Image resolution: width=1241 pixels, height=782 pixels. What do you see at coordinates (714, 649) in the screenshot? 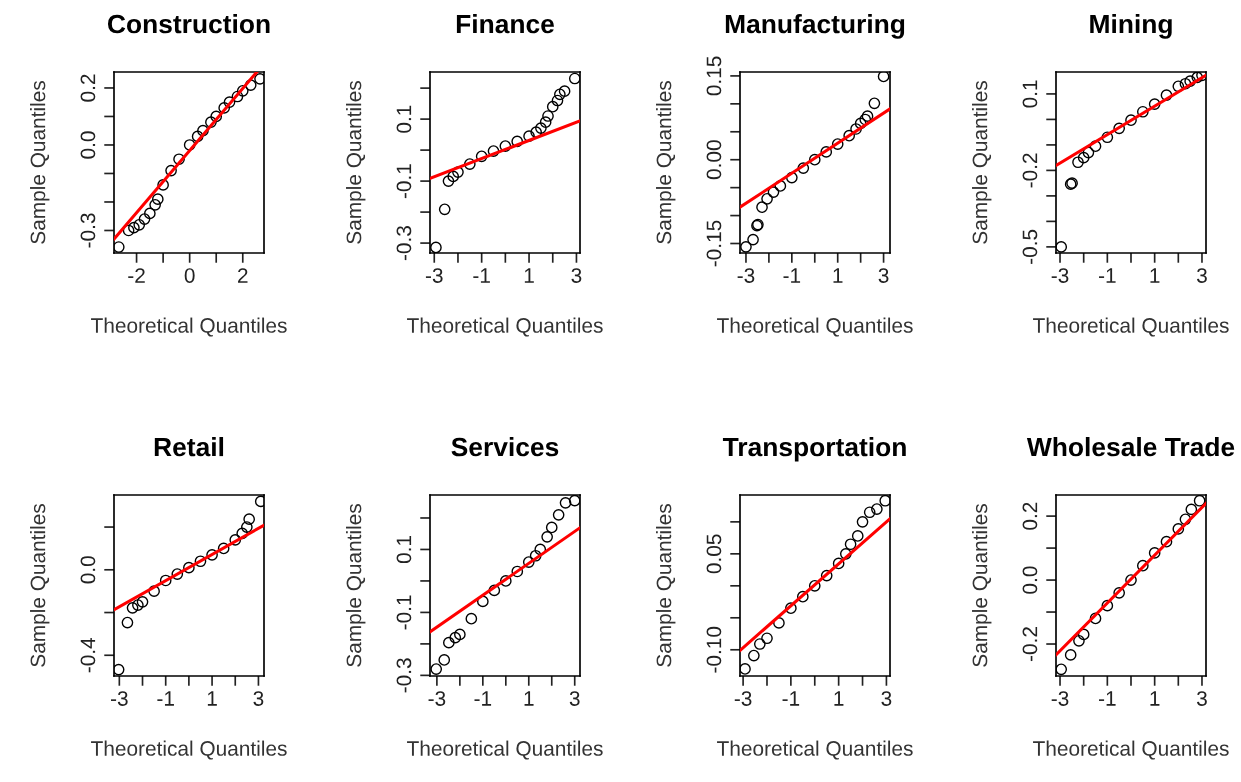
I see `y-tick-label: -0.10` at bounding box center [714, 649].